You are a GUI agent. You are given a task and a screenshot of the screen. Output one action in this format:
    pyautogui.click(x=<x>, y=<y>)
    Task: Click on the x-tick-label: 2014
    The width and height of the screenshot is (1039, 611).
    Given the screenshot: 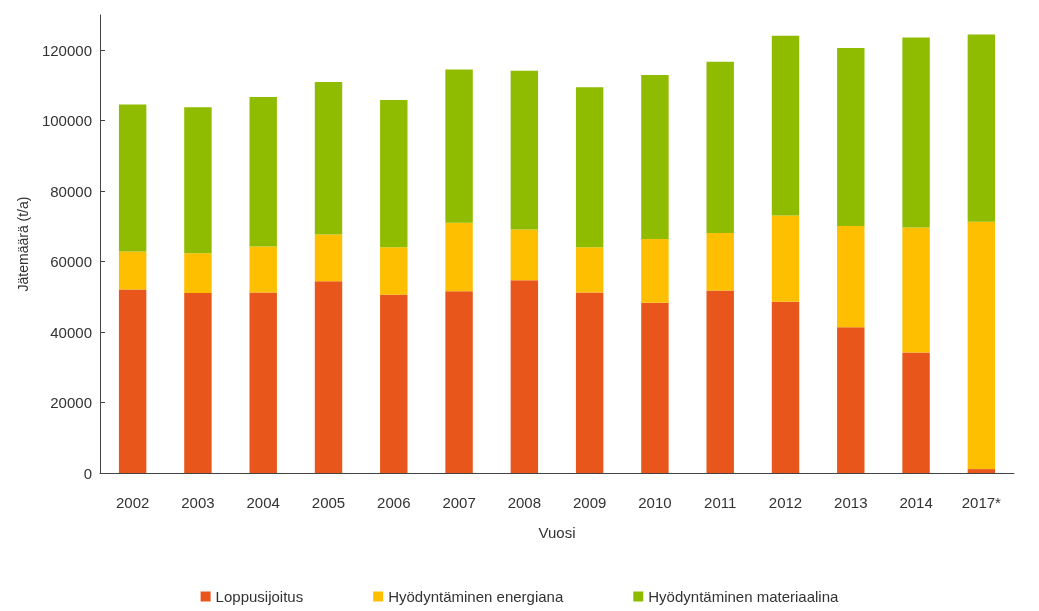 What is the action you would take?
    pyautogui.click(x=916, y=502)
    